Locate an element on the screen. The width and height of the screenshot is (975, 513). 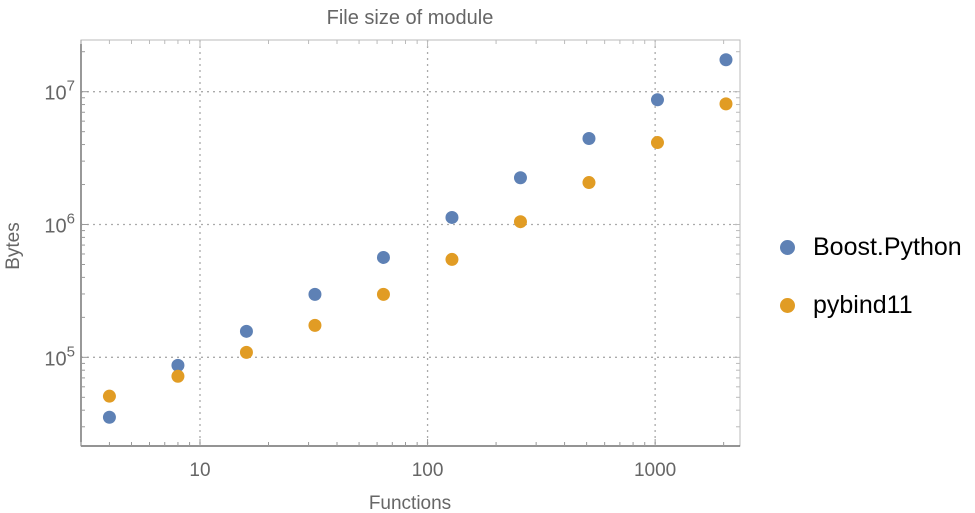
x-tick-label: 1000 is located at coordinates (655, 470).